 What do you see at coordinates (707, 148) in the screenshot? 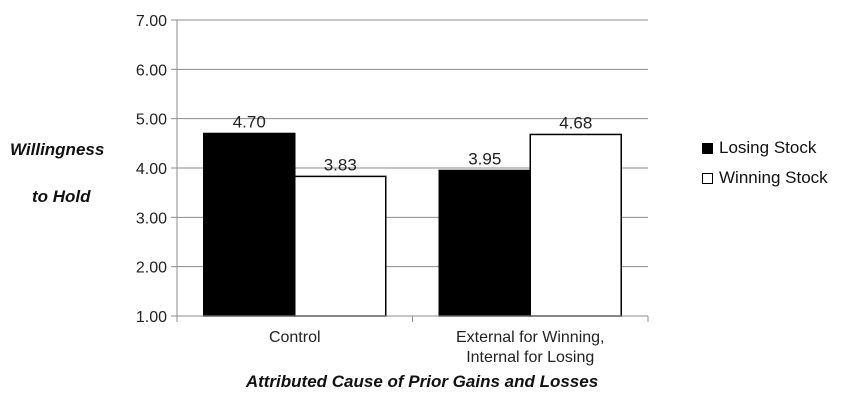
I see `legend-swatch-losing` at bounding box center [707, 148].